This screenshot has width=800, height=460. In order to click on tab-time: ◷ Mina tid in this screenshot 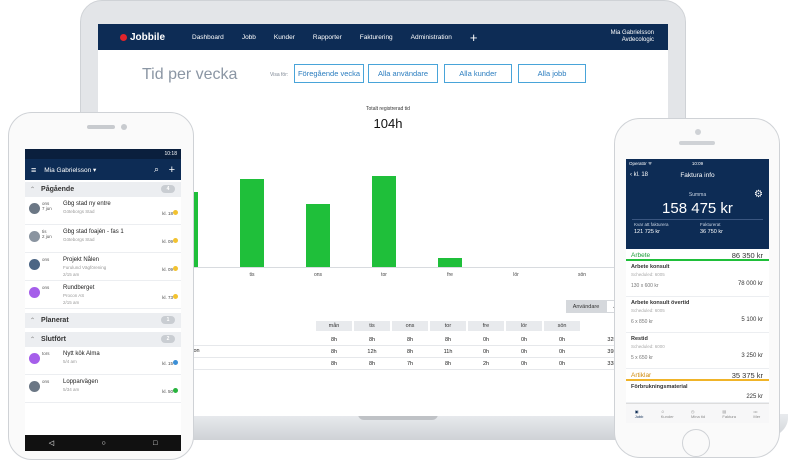, I will do `click(698, 414)`.